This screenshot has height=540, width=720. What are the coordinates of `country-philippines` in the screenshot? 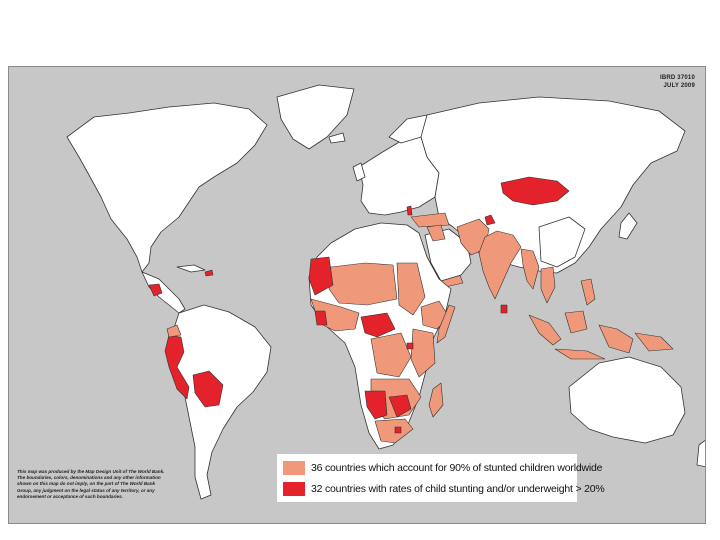 It's located at (588, 292).